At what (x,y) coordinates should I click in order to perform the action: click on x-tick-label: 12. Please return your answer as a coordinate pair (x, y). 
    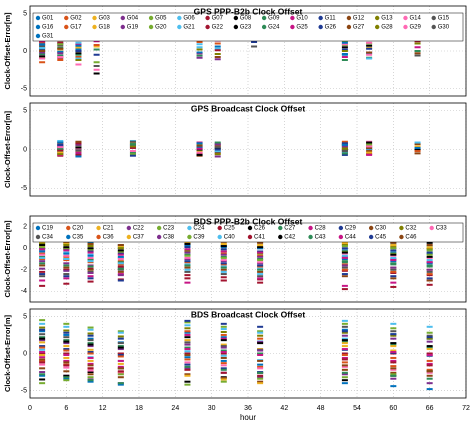
    Looking at the image, I should click on (103, 408).